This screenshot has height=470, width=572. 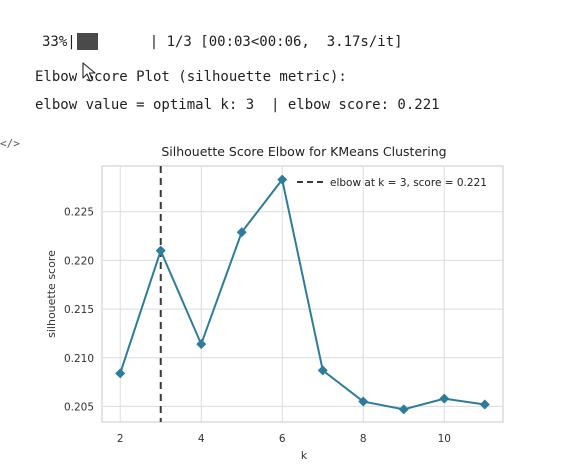 What do you see at coordinates (201, 439) in the screenshot?
I see `x-tick-label: 4` at bounding box center [201, 439].